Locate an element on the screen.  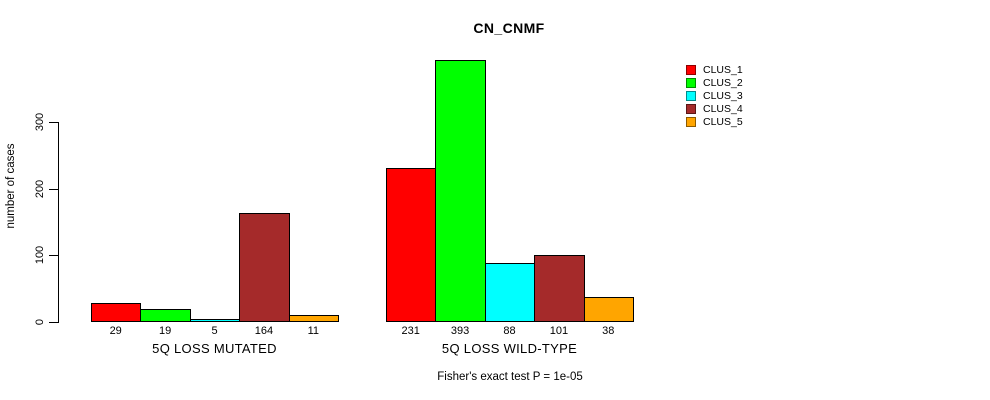
y-tick-label: 0 is located at coordinates (40, 322).